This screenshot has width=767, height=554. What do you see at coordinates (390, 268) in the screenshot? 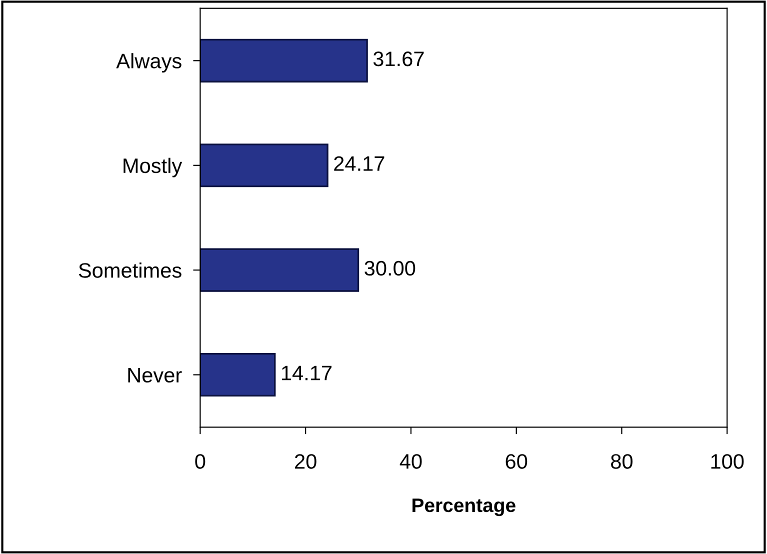
I see `data-label: 30.00` at bounding box center [390, 268].